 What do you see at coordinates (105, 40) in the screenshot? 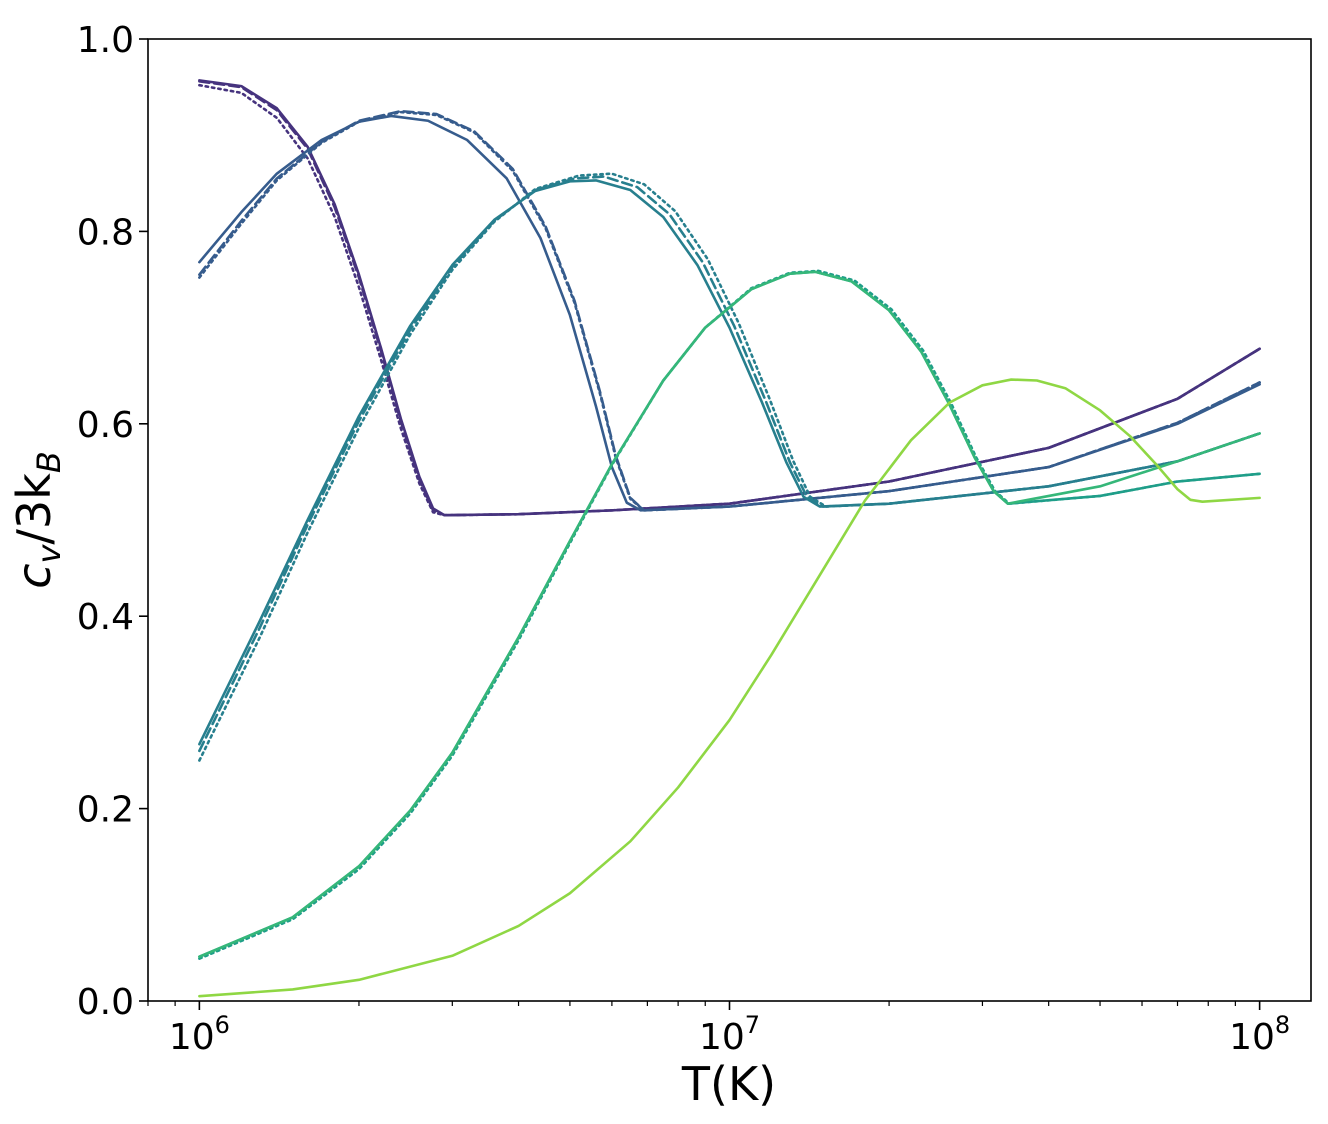
I see `y-tick-label: 1.0` at bounding box center [105, 40].